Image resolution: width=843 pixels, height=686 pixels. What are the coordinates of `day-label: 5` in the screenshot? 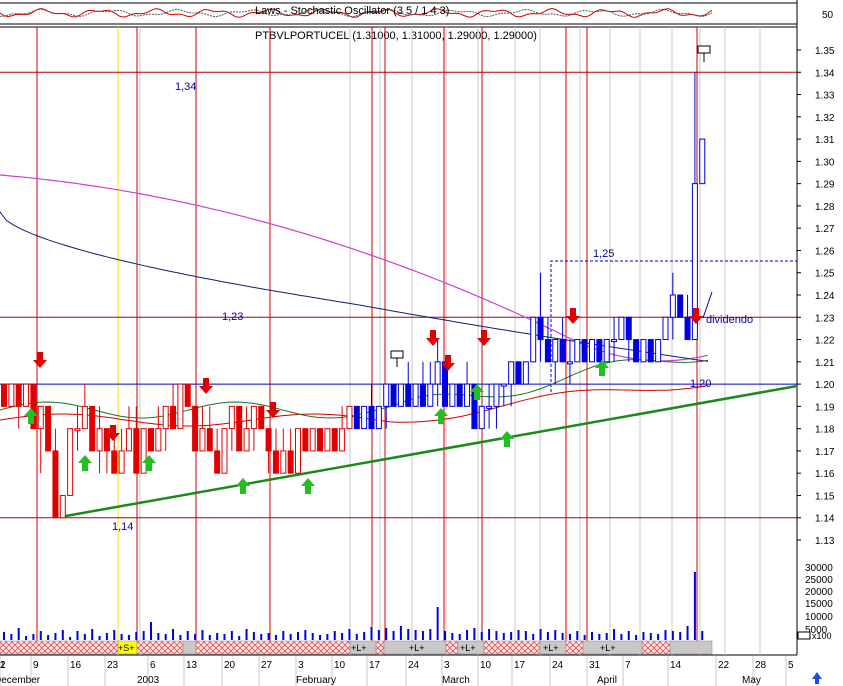 It's located at (791, 665).